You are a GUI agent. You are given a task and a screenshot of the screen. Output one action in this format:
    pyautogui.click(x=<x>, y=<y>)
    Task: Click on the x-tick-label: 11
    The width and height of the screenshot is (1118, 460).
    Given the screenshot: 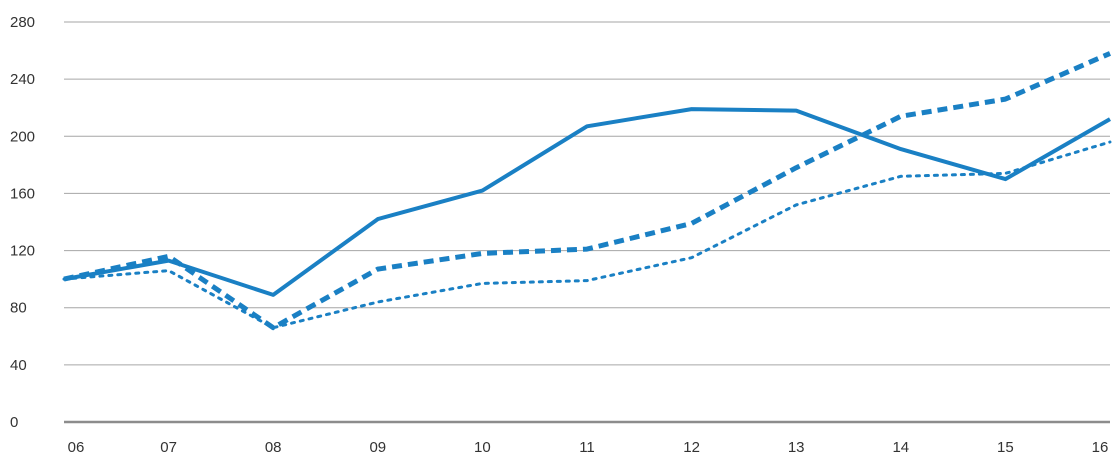 What is the action you would take?
    pyautogui.click(x=587, y=447)
    